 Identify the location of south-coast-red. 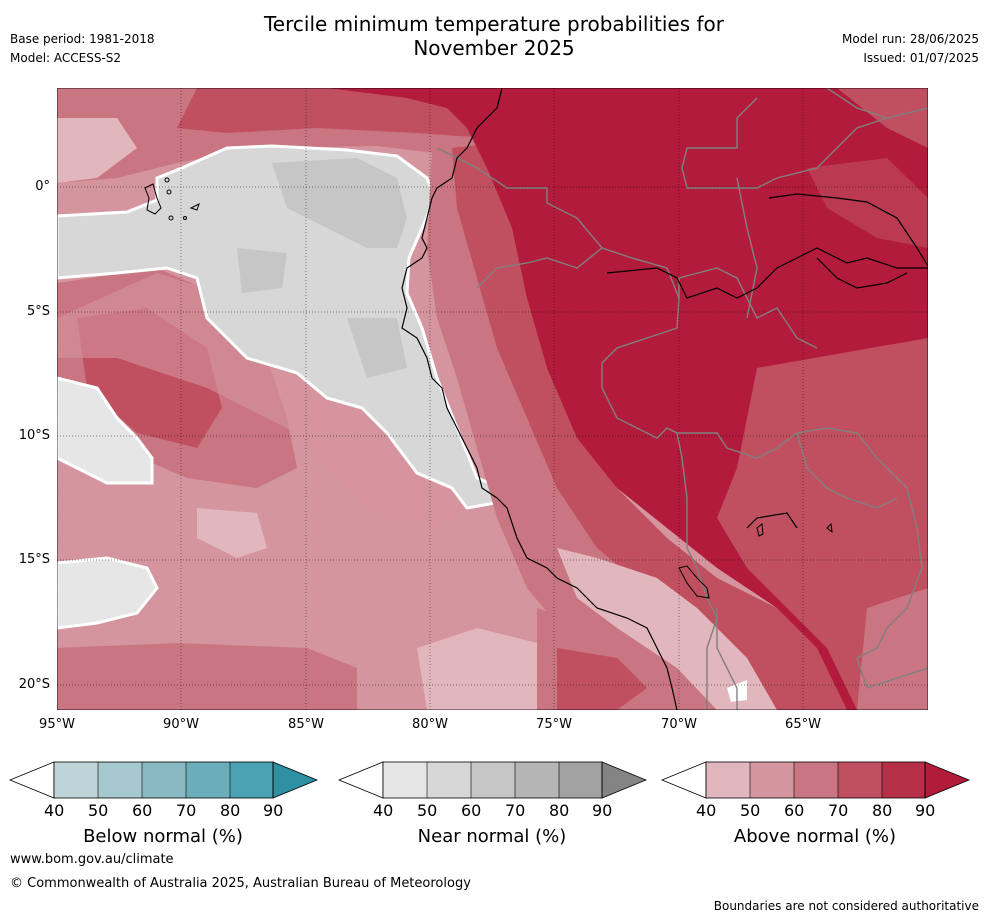
(602, 679).